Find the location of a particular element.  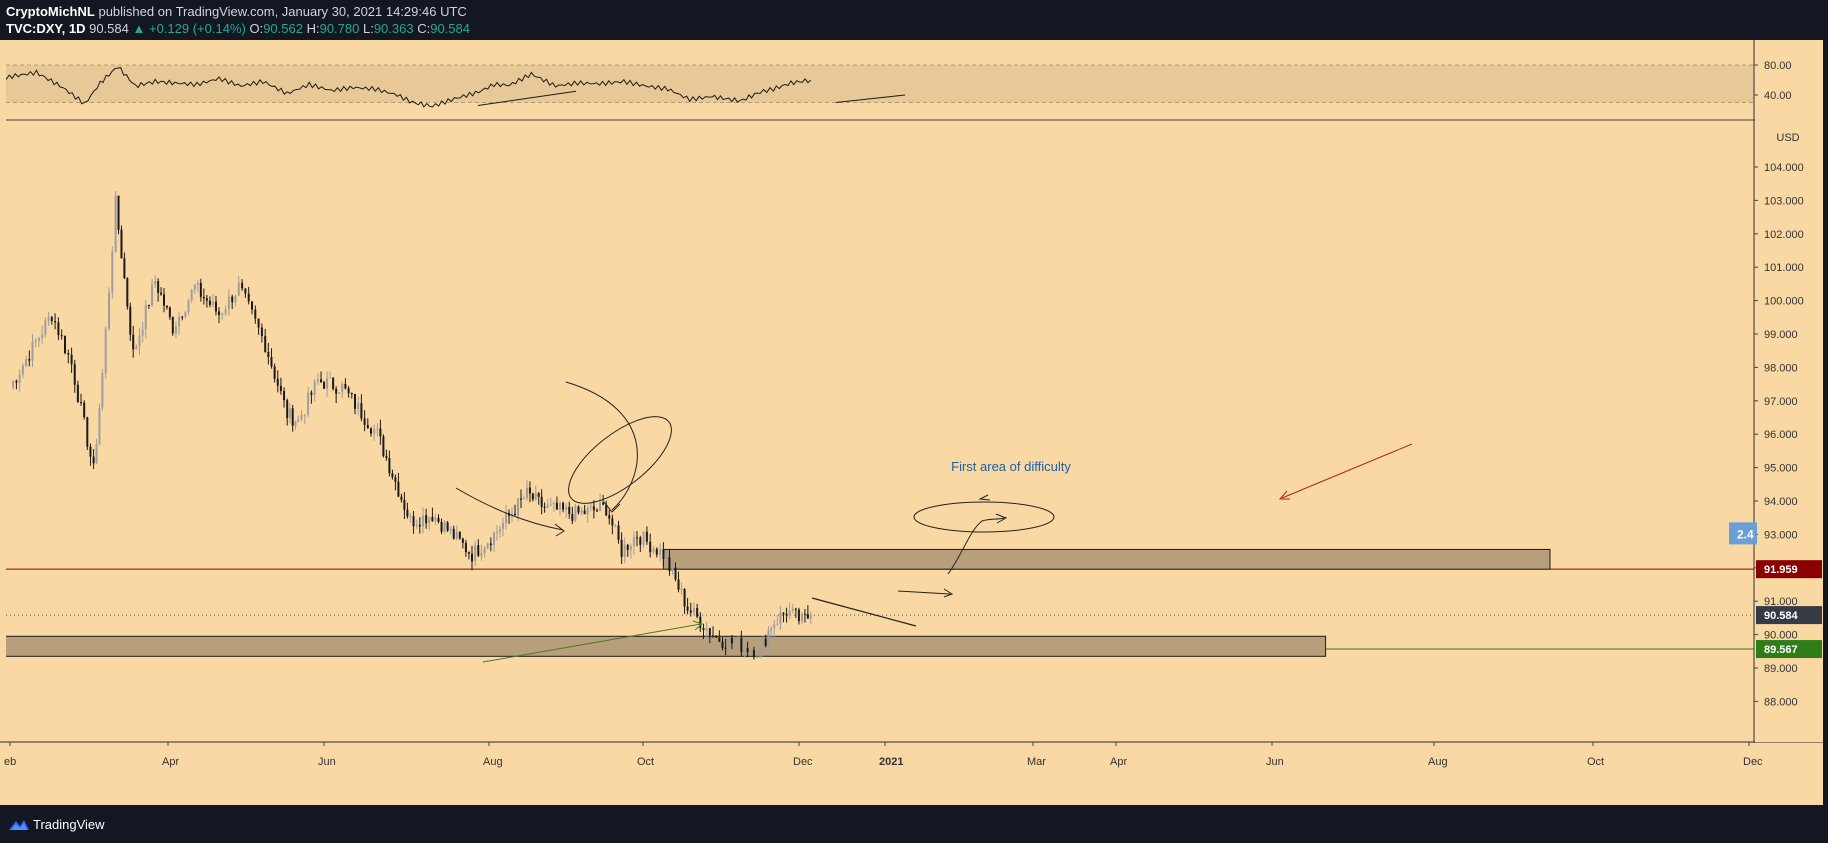

trendline-drawing-dec is located at coordinates (864, 612).